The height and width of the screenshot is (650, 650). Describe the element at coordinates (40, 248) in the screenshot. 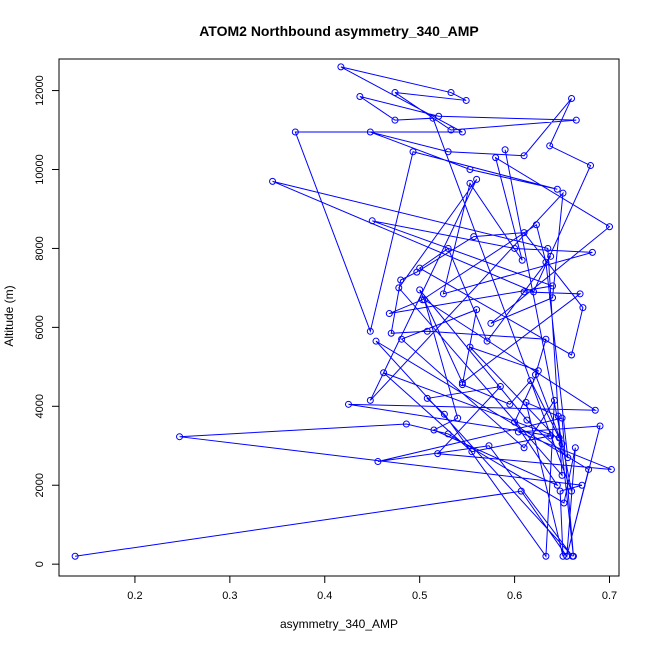

I see `y-tick-label: 8000` at that location.